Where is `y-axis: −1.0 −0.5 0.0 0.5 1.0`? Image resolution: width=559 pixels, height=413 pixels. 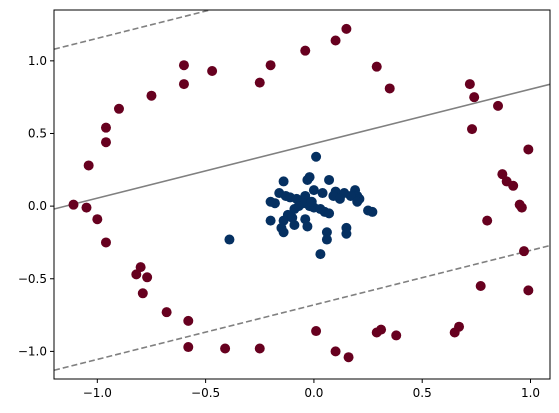 y-axis: −1.0 −0.5 0.0 0.5 1.0 is located at coordinates (36, 206).